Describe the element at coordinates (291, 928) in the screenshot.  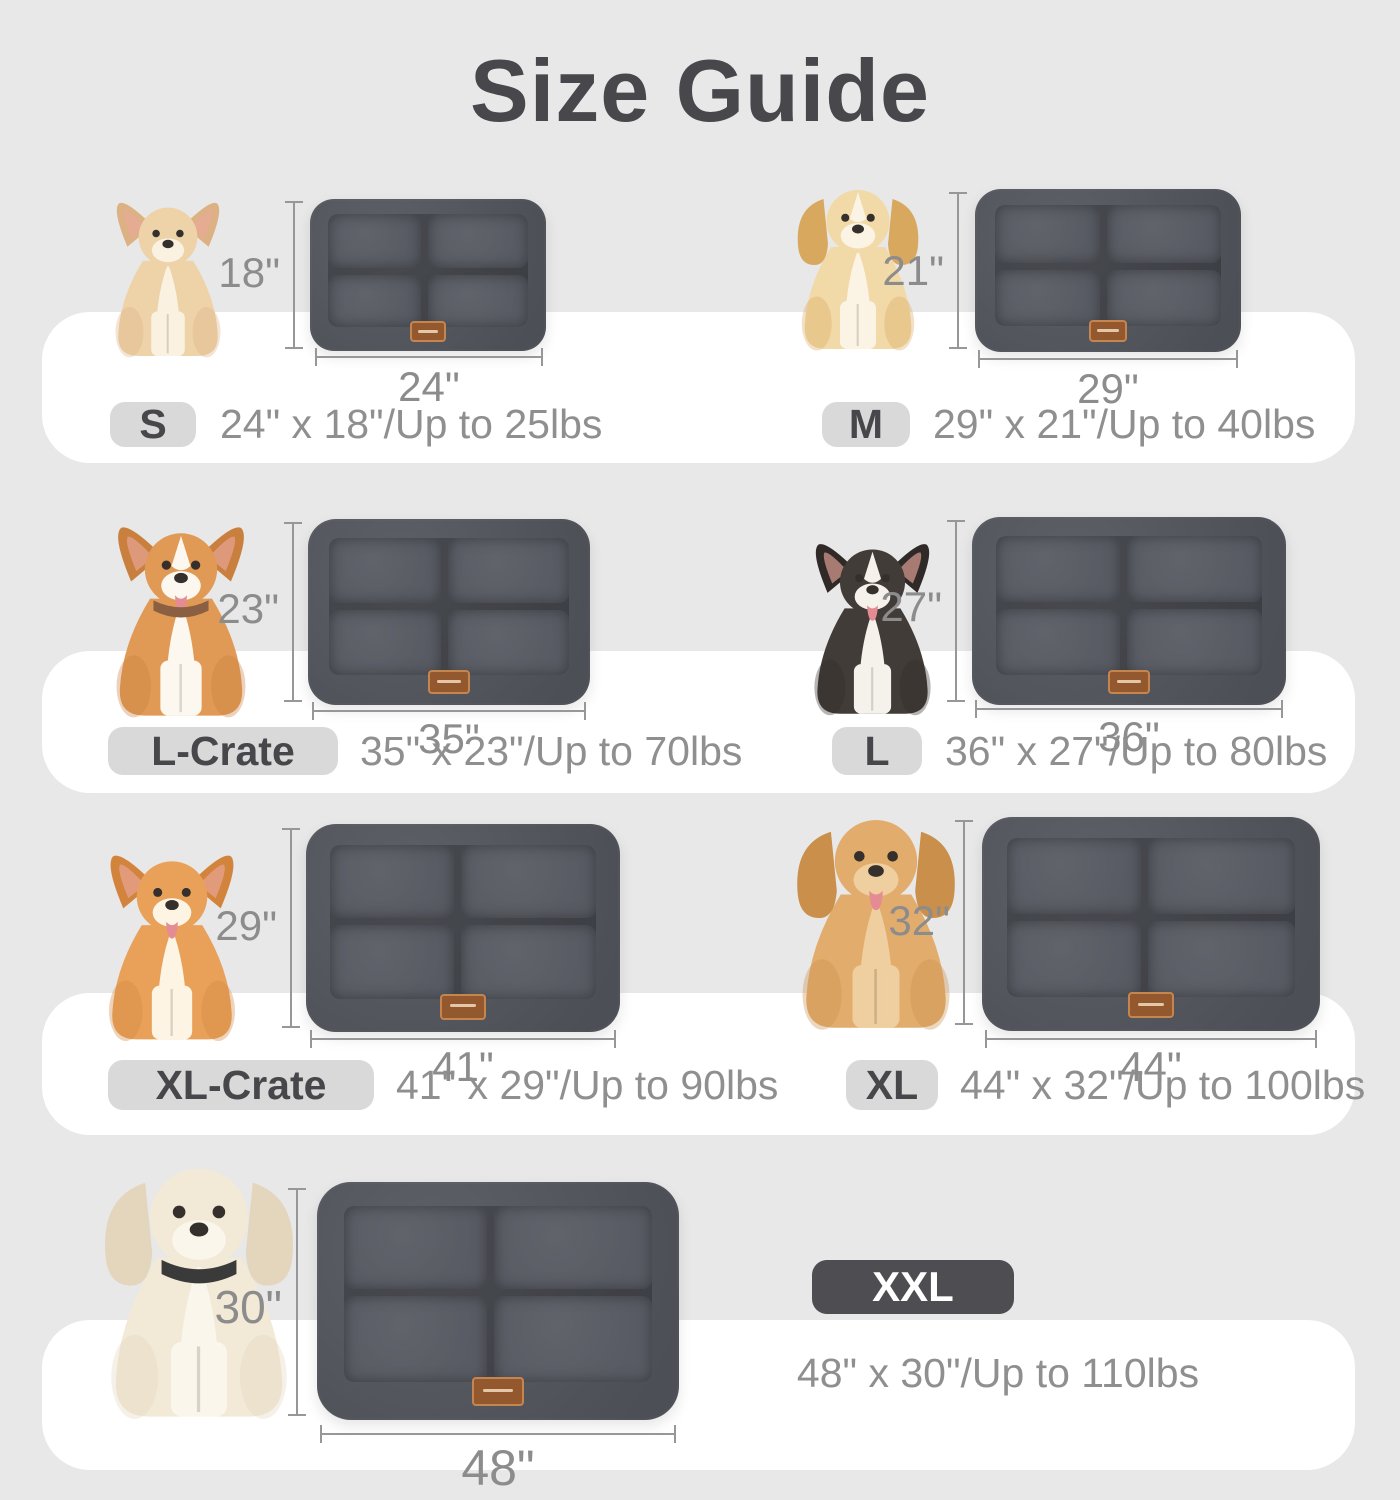
I see `height-dimension-line-xl-crate` at that location.